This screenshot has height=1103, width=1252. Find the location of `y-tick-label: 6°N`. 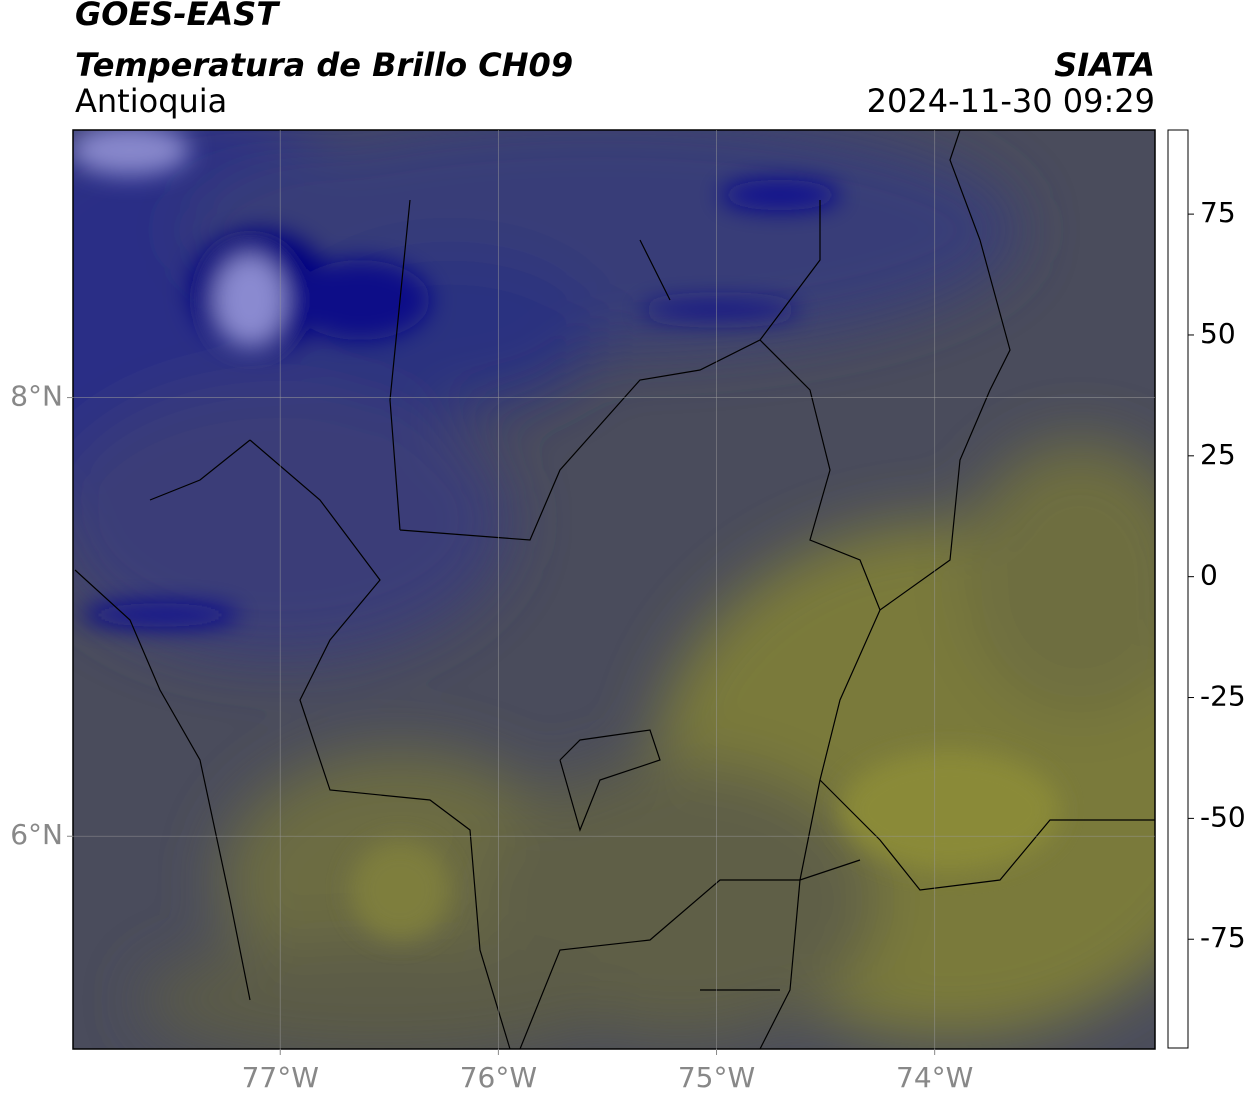

y-tick-label: 6°N is located at coordinates (36, 834).